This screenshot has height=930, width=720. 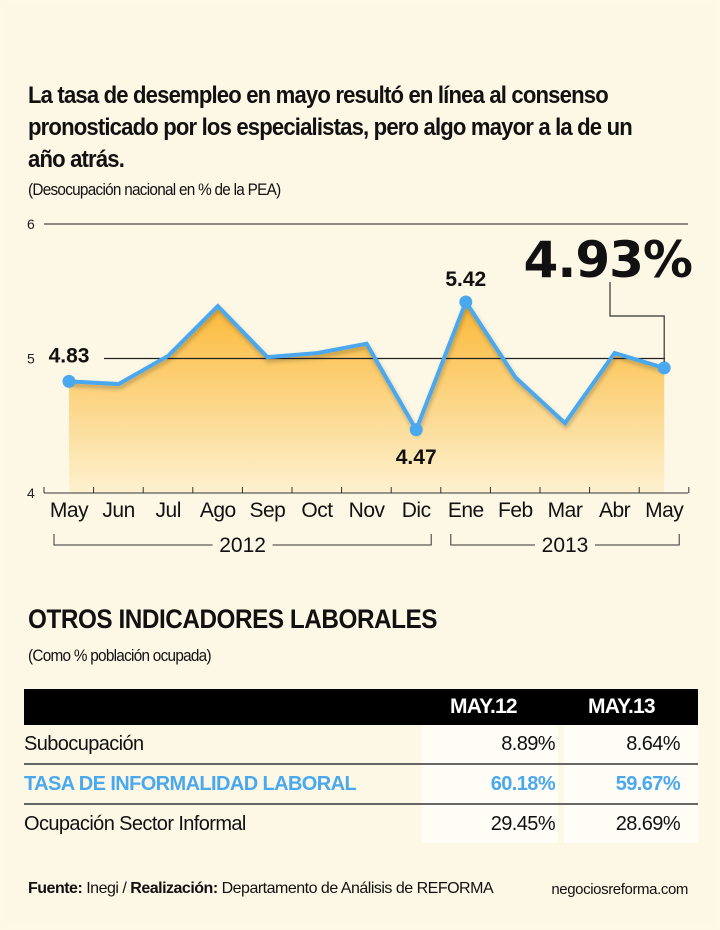 What do you see at coordinates (515, 510) in the screenshot?
I see `x-tick-label: Feb` at bounding box center [515, 510].